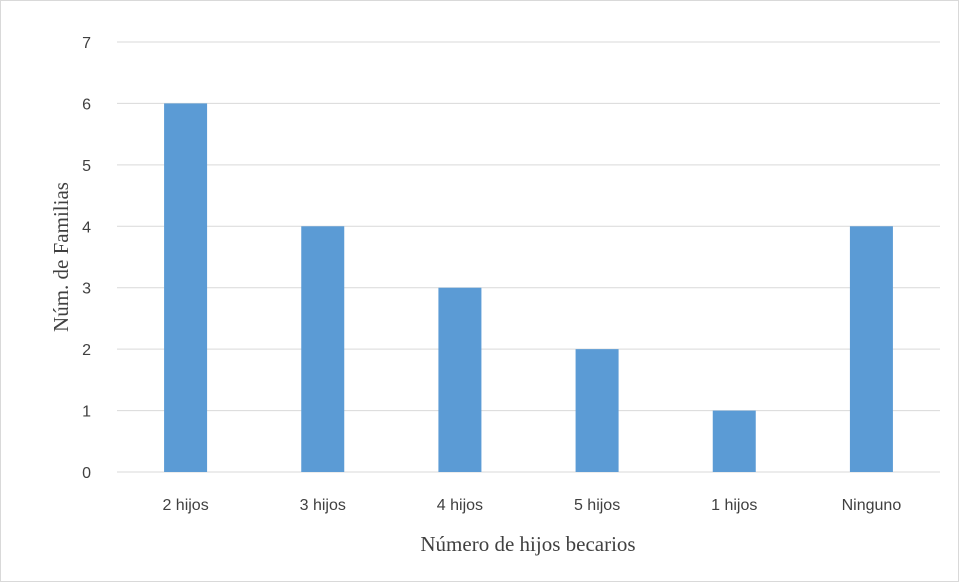  I want to click on y-tick-label: 7, so click(86, 43).